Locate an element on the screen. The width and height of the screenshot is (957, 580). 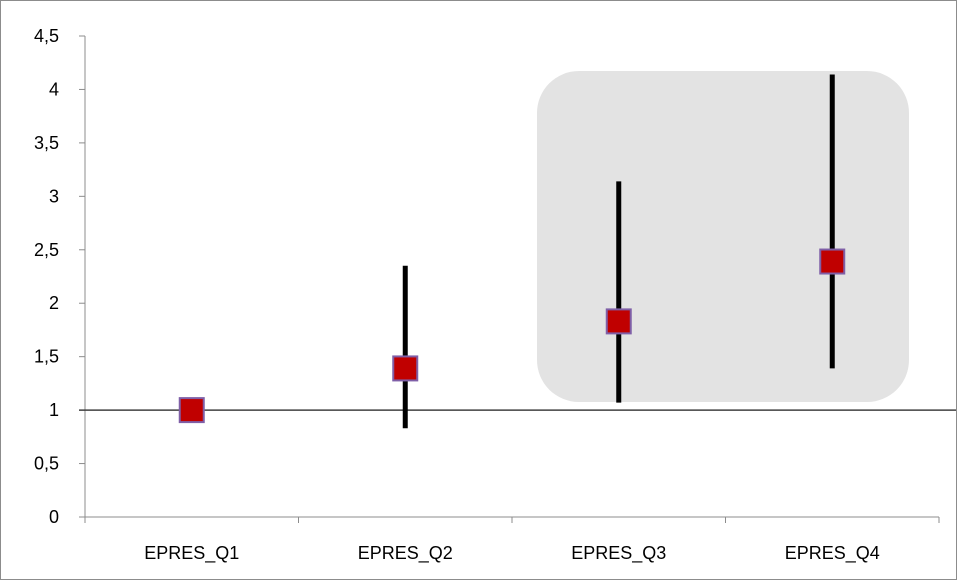
x-tick-label: EPRES_Q4 is located at coordinates (832, 553).